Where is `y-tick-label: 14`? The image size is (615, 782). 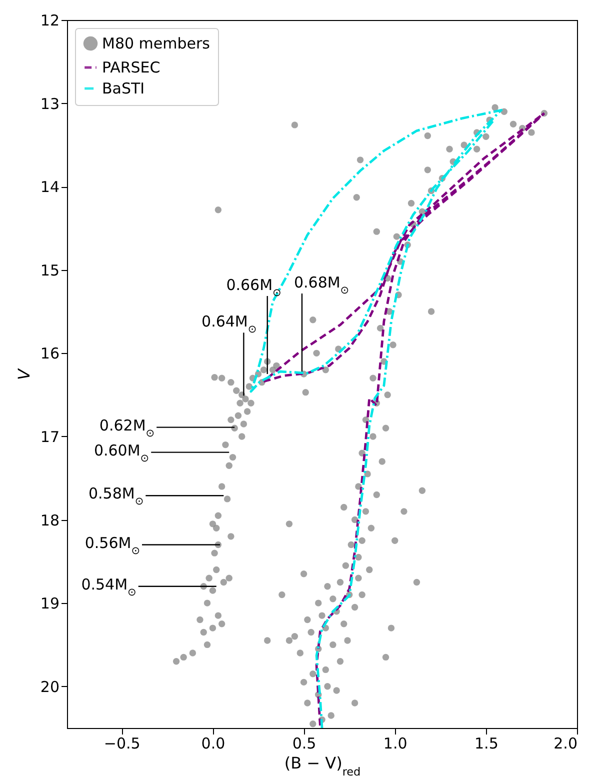
y-tick-label: 14 is located at coordinates (50, 187).